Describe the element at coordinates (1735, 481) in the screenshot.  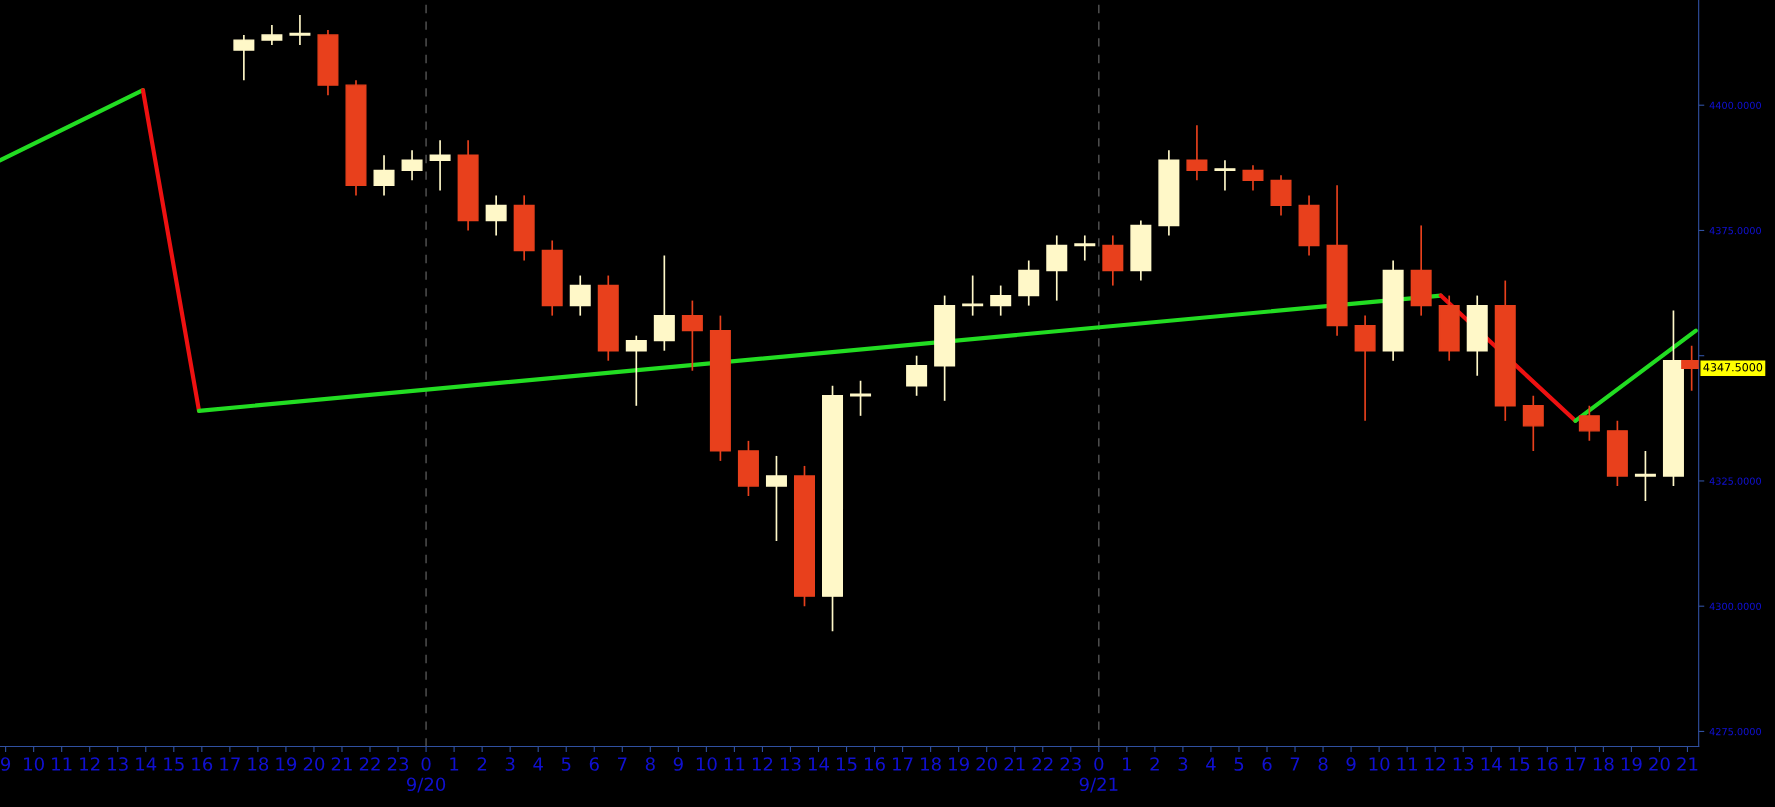
I see `y-tick-label: 4325.0000` at that location.